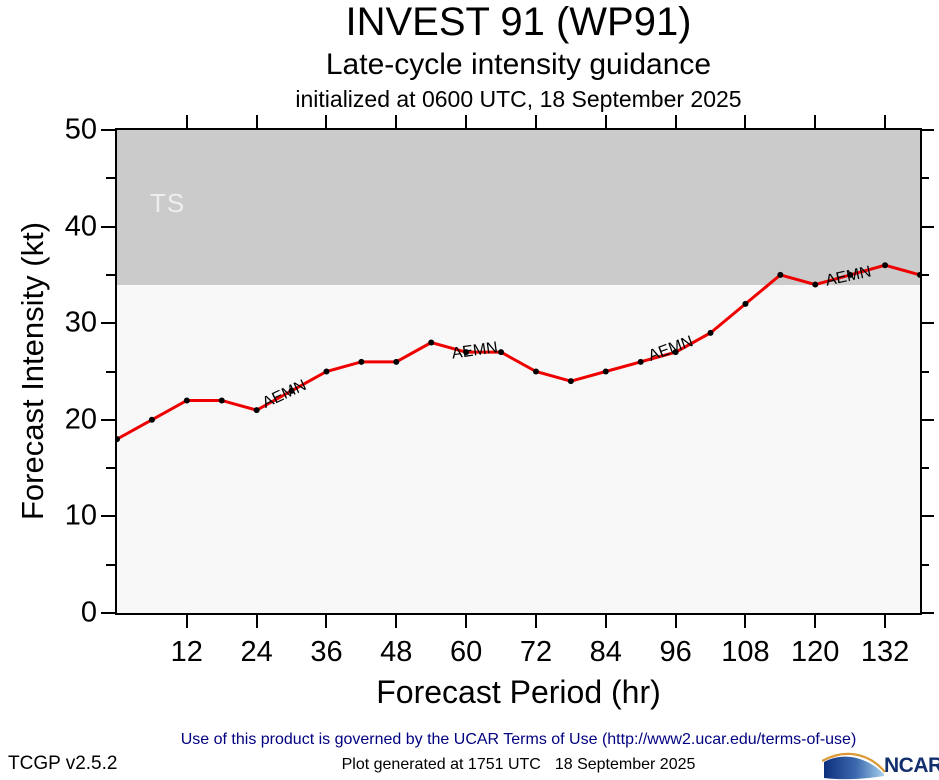 Image resolution: width=939 pixels, height=780 pixels. I want to click on x-tick-label: 72, so click(536, 652).